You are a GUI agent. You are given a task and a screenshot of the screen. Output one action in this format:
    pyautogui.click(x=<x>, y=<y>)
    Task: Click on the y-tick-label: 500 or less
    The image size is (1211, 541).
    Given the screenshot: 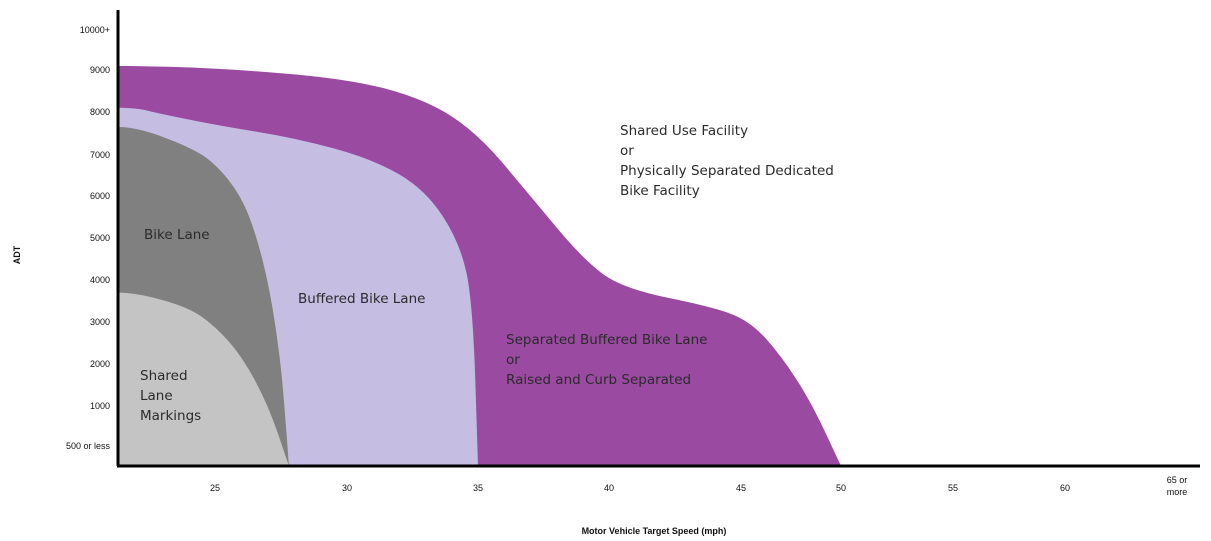 What is the action you would take?
    pyautogui.click(x=88, y=446)
    